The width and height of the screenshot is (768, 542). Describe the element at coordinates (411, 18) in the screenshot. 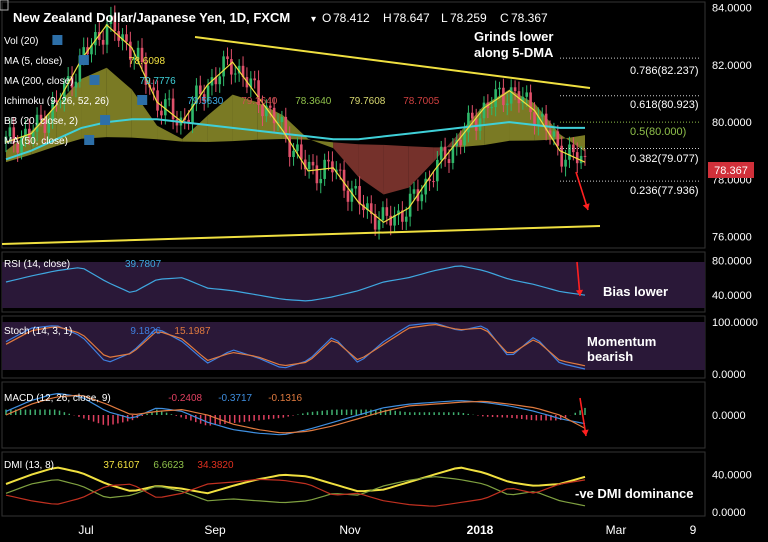

I see `h-value: 78.647` at that location.